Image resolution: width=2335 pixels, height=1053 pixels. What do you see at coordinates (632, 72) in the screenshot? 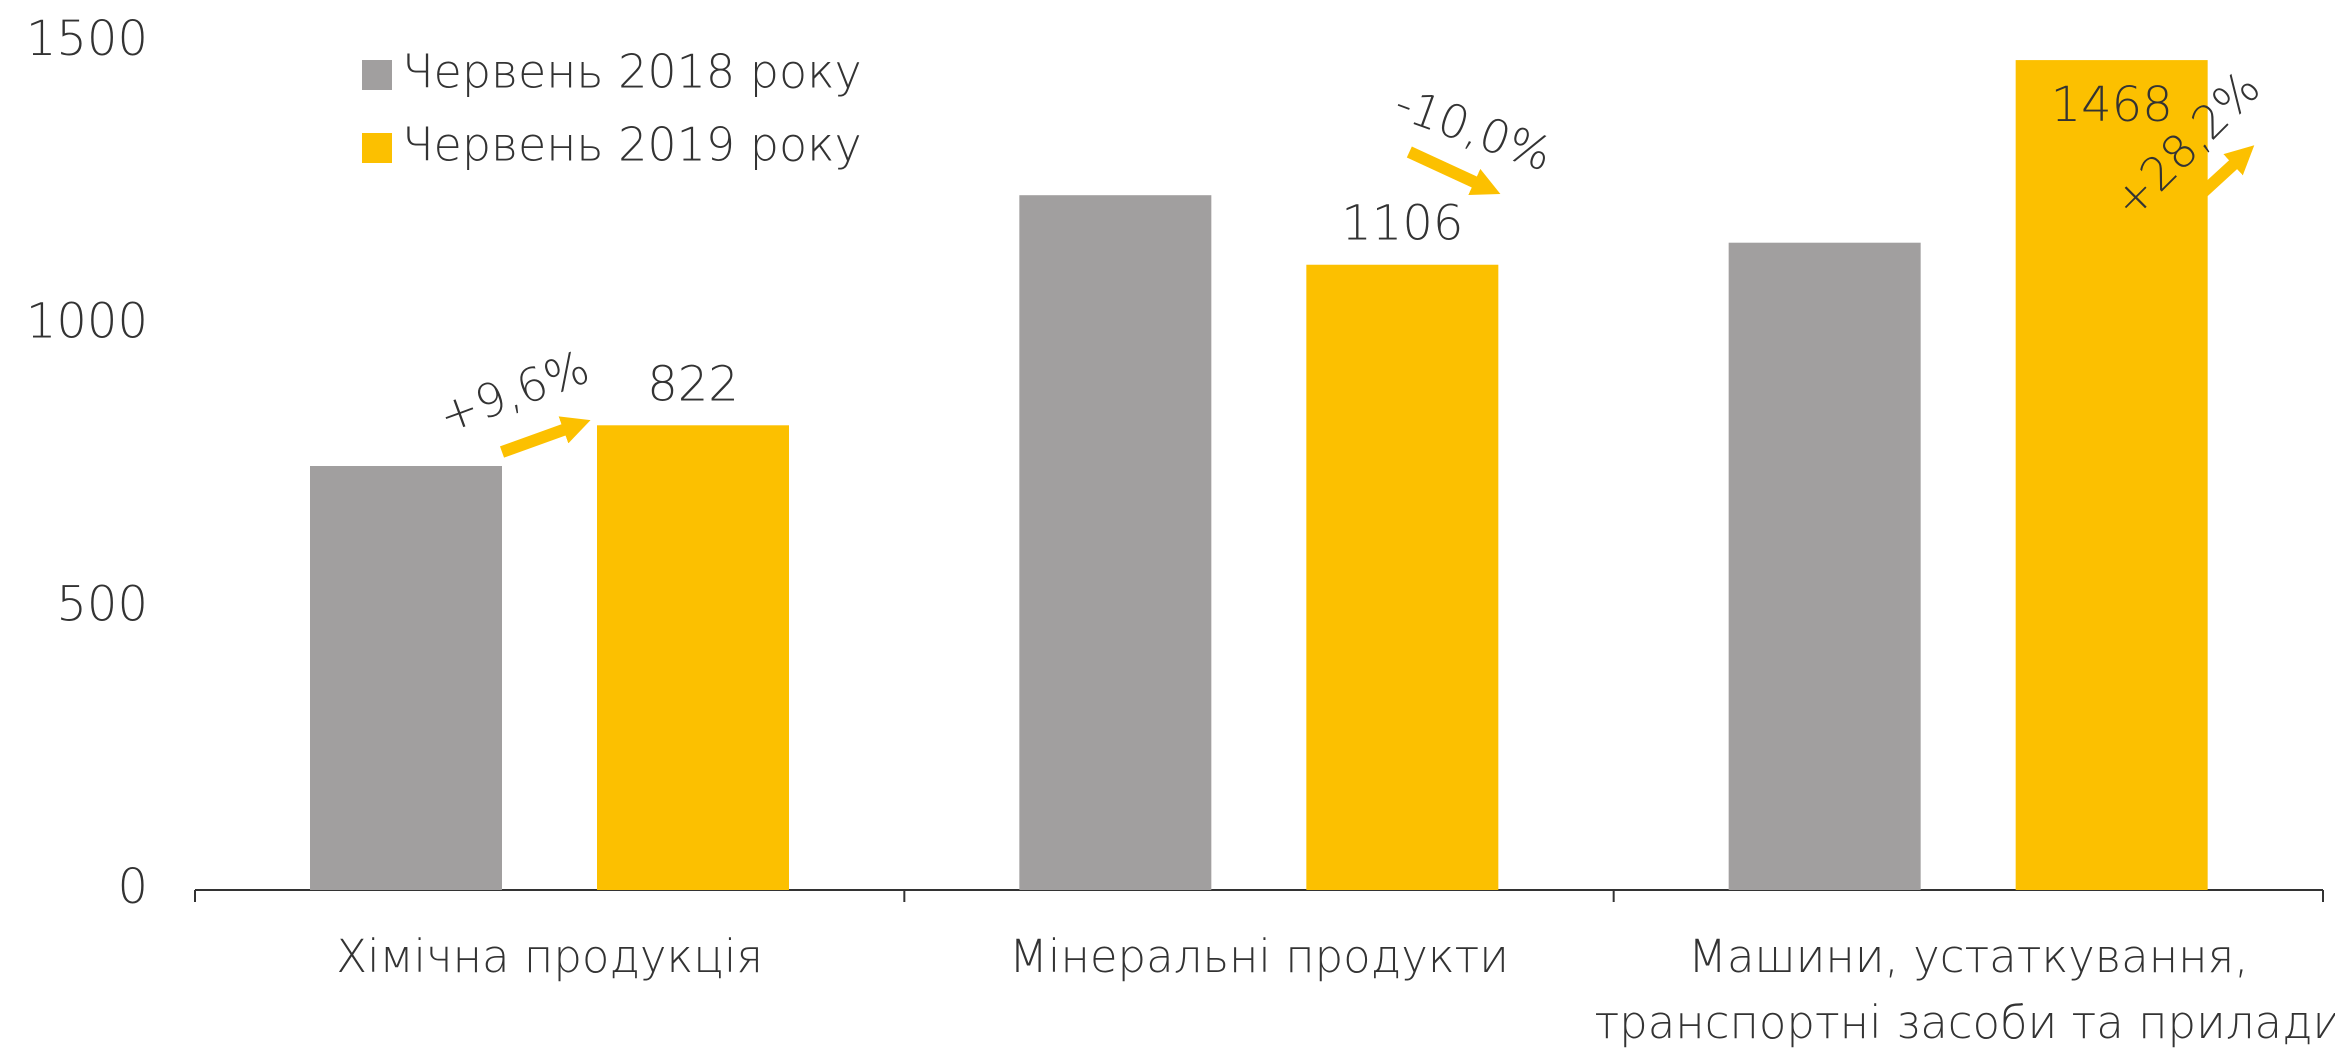
I see `legend-label: Червень 2018 року` at bounding box center [632, 72].